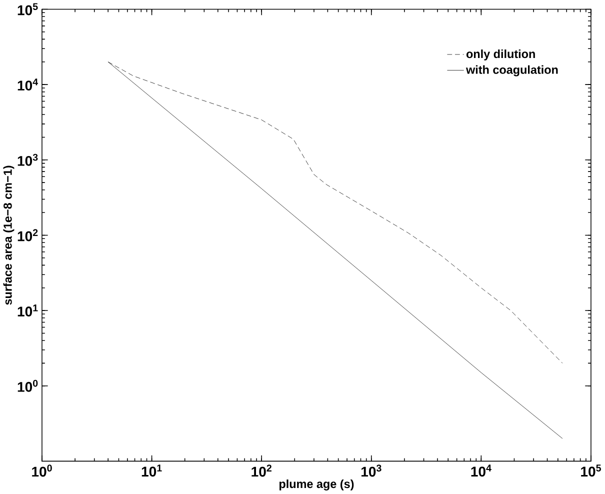 The image size is (605, 494). Describe the element at coordinates (28, 386) in the screenshot. I see `y-tick-label: 10$^{0}$` at that location.